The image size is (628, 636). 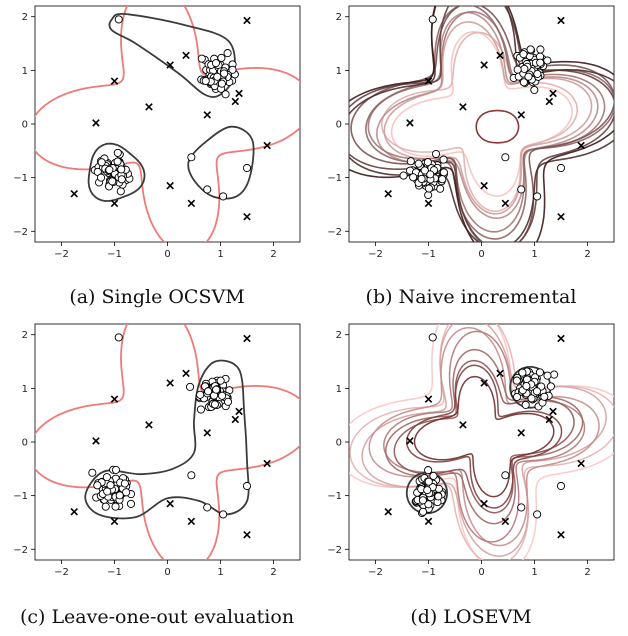 I want to click on inner-contour-top, so click(x=172, y=55).